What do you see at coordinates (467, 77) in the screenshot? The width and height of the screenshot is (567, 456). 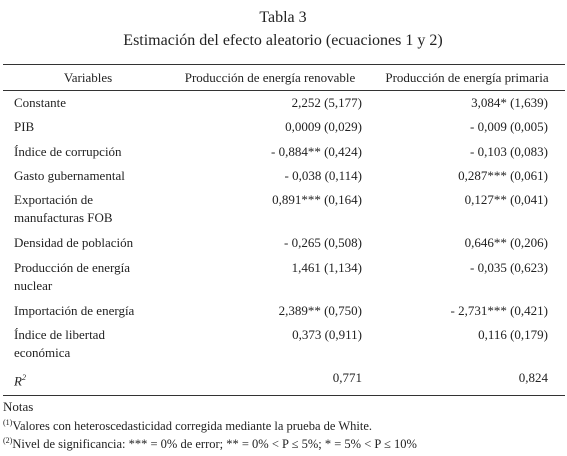 I see `column-header: Producción de energía primaria` at bounding box center [467, 77].